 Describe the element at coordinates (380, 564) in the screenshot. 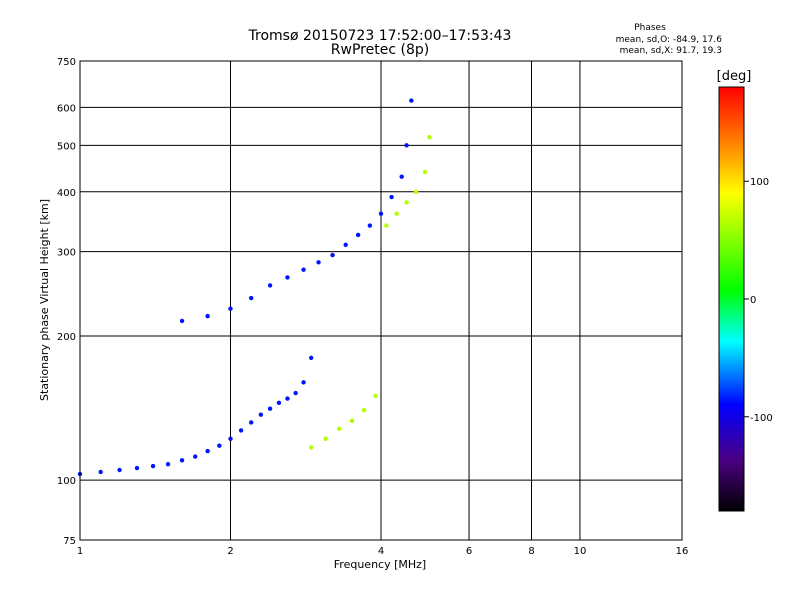

I see `x-axis-label: Frequency [MHz]` at that location.